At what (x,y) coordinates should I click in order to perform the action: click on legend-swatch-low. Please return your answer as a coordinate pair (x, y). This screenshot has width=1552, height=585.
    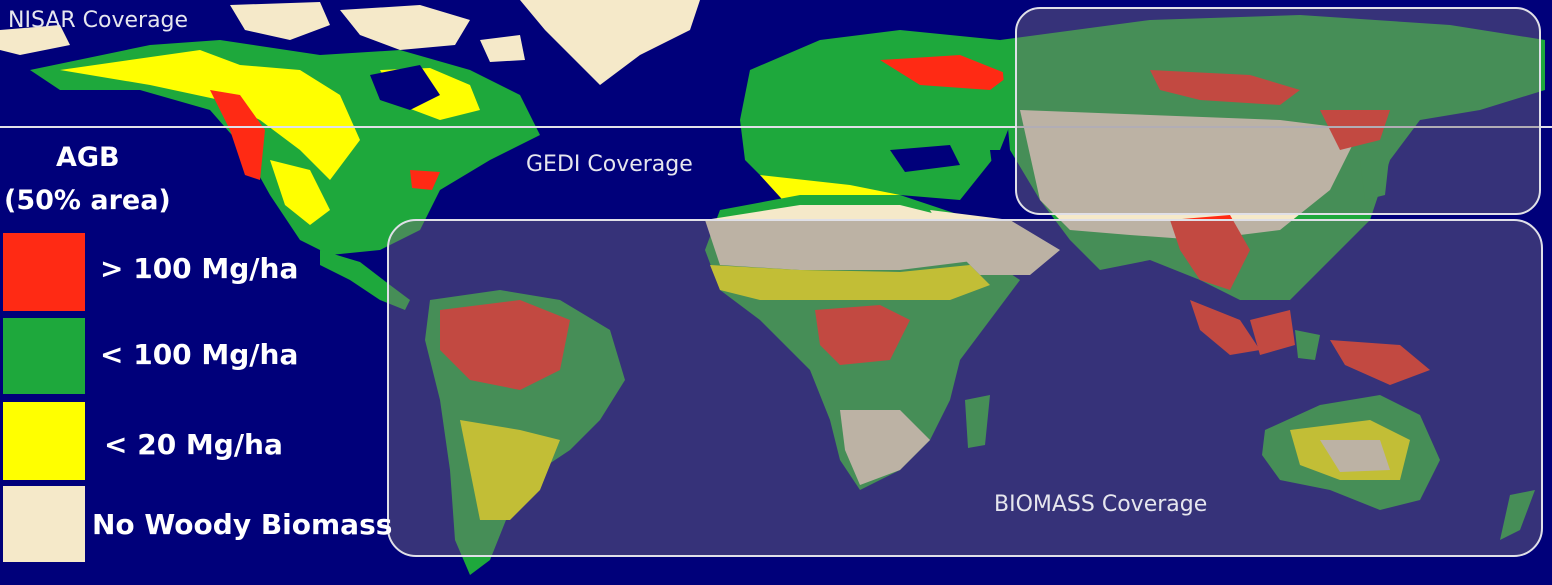
    Looking at the image, I should click on (44, 441).